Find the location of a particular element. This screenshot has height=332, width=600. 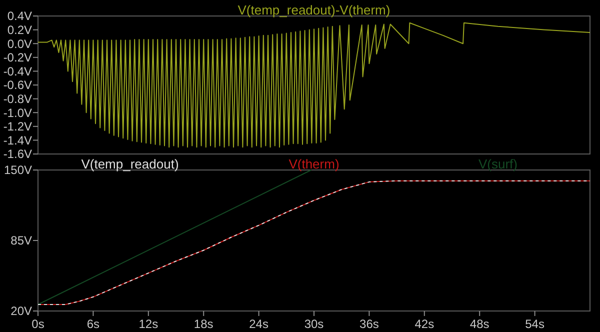

y-tick-label: -1.6V is located at coordinates (17, 154).